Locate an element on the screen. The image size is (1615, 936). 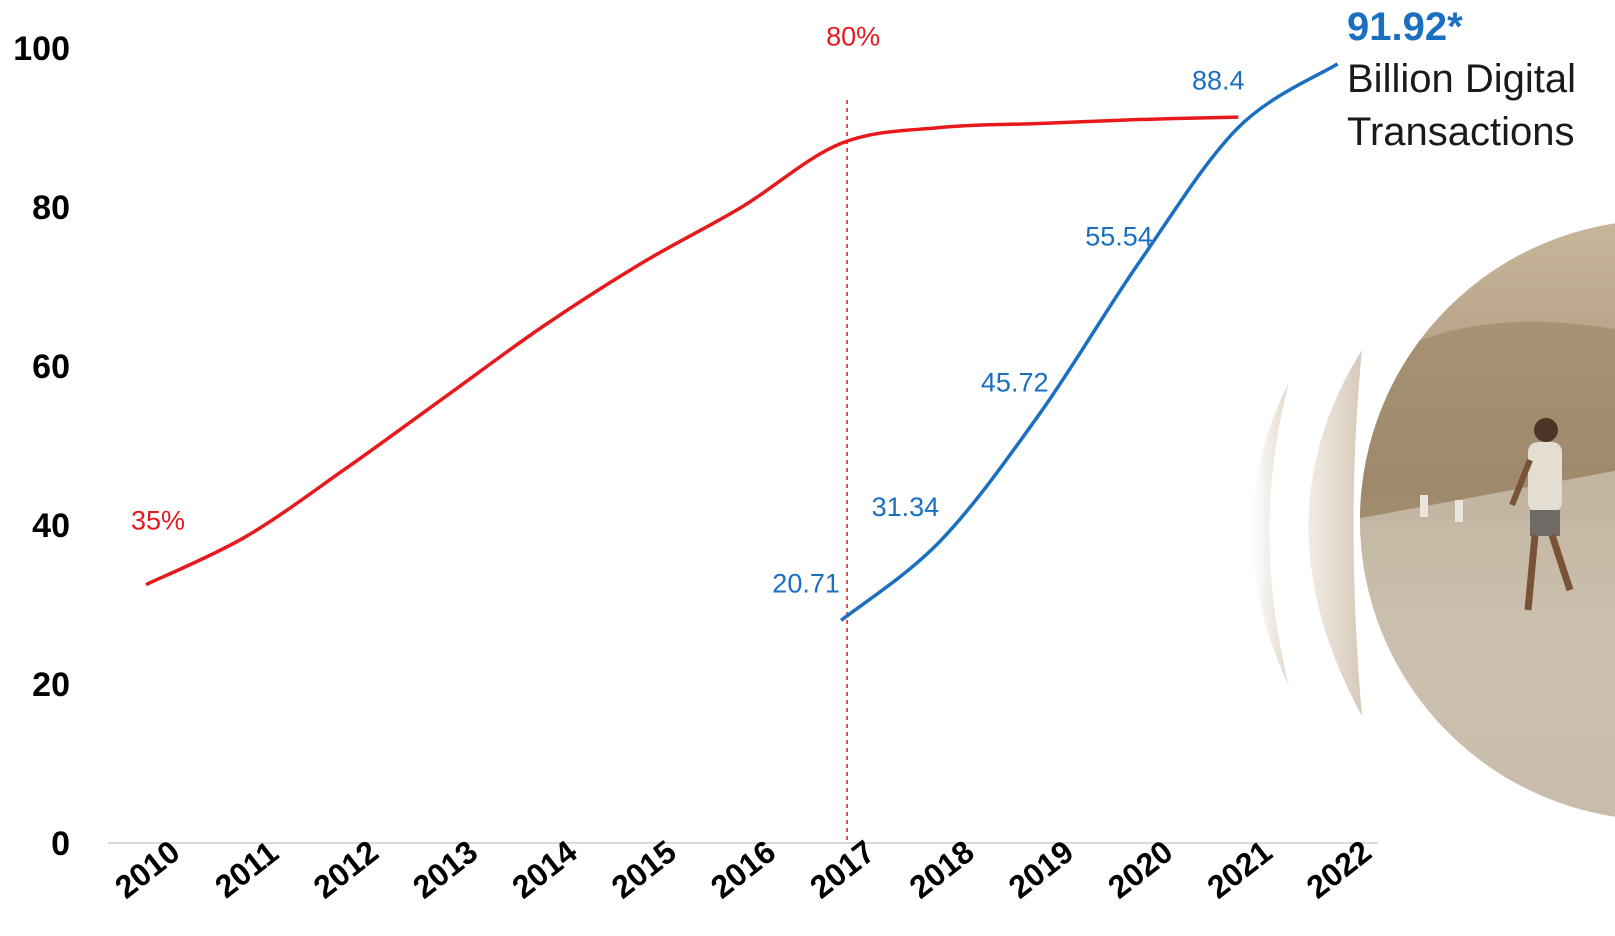
data-label: 20.71 is located at coordinates (806, 583).